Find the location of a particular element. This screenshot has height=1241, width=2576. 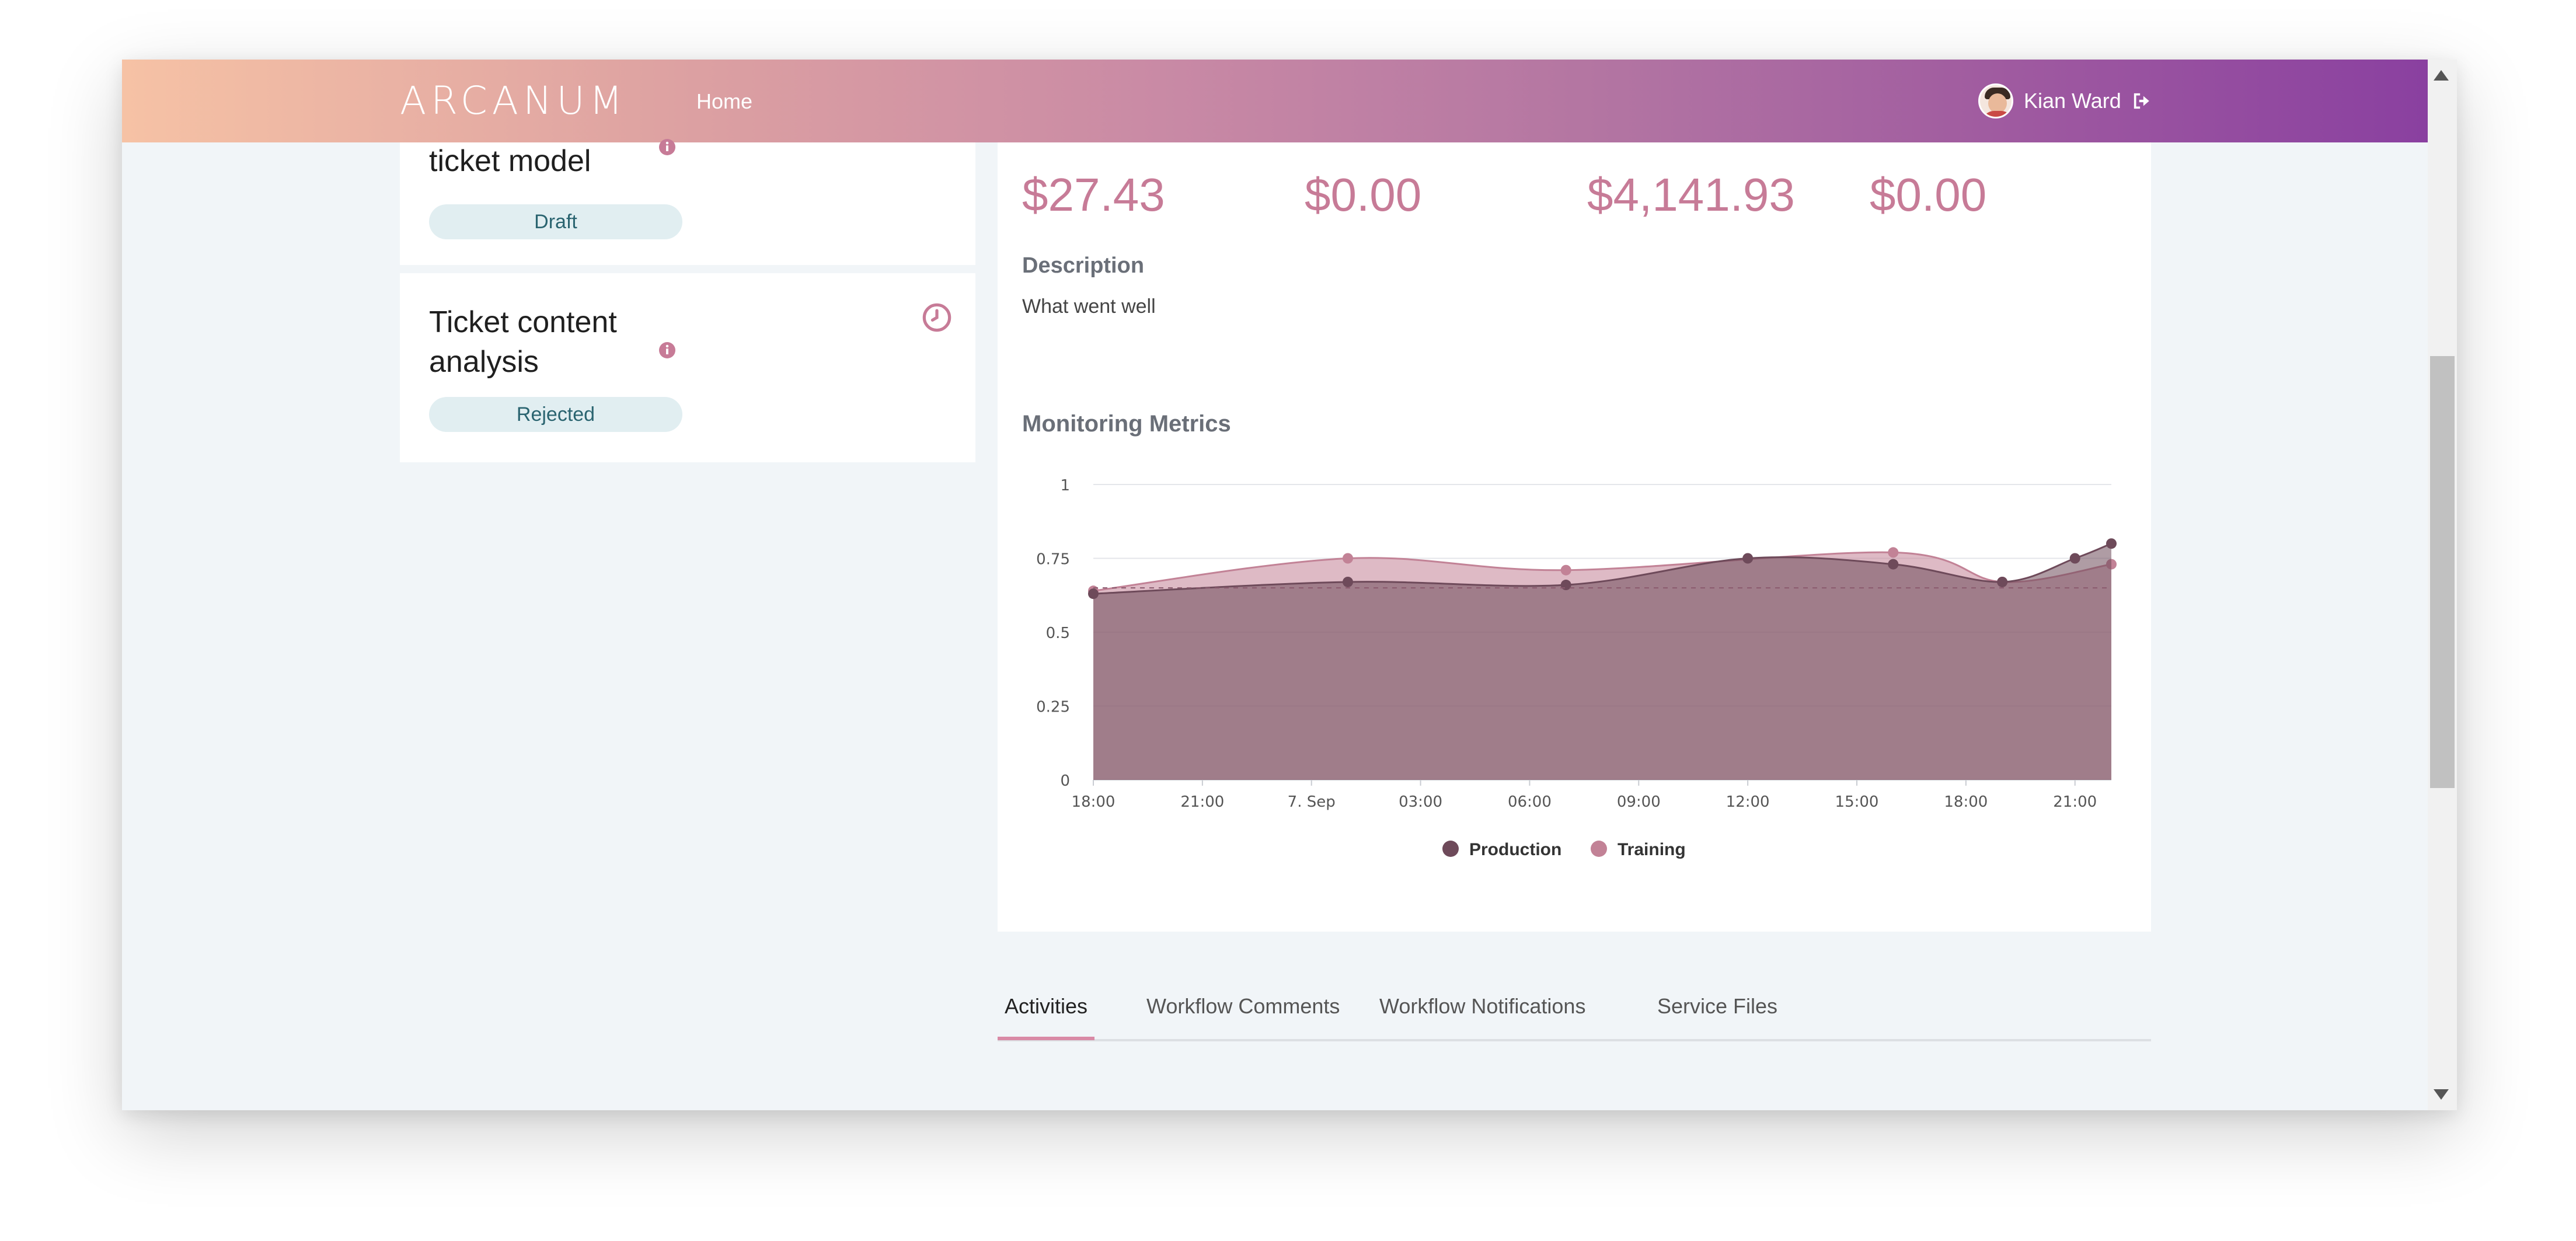

legend-marker-training is located at coordinates (1599, 849).